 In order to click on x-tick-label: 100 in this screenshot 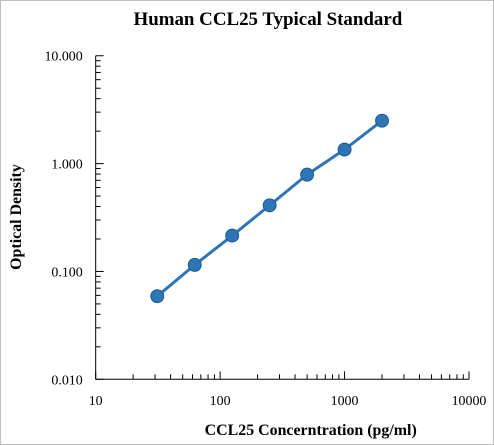, I will do `click(220, 401)`.